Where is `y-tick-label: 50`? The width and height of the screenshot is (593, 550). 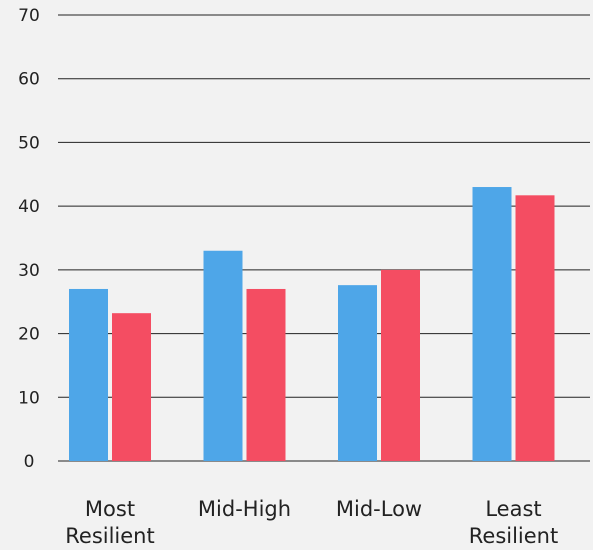
y-tick-label: 50 is located at coordinates (29, 143).